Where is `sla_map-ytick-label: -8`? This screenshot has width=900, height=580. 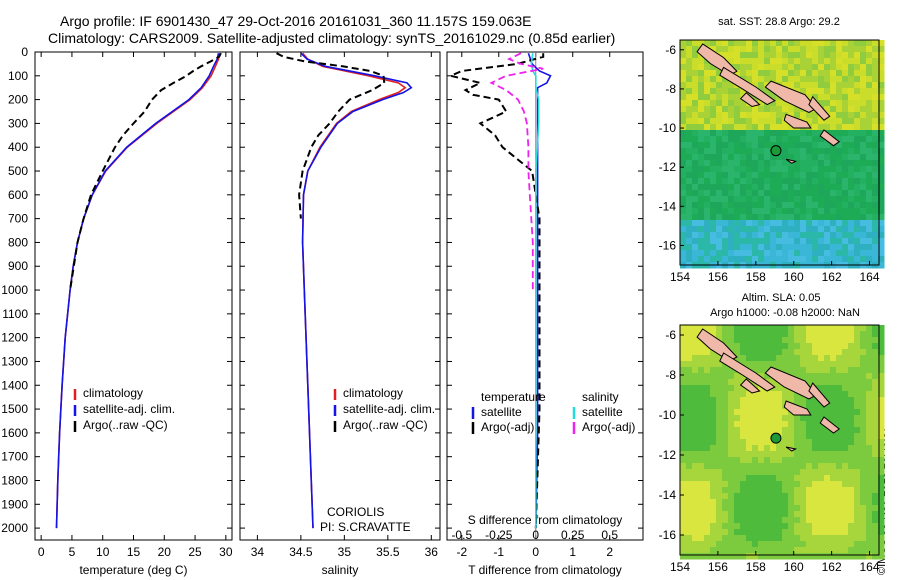 sla_map-ytick-label: -8 is located at coordinates (670, 375).